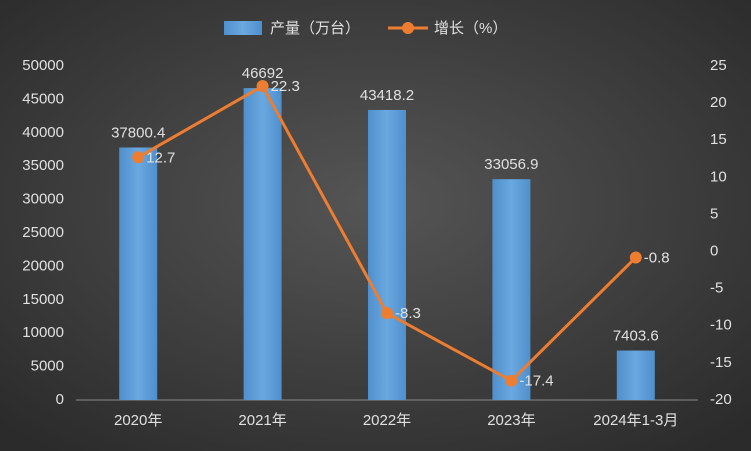 The image size is (751, 451). What do you see at coordinates (43, 265) in the screenshot?
I see `y-tick-label: 20000` at bounding box center [43, 265].